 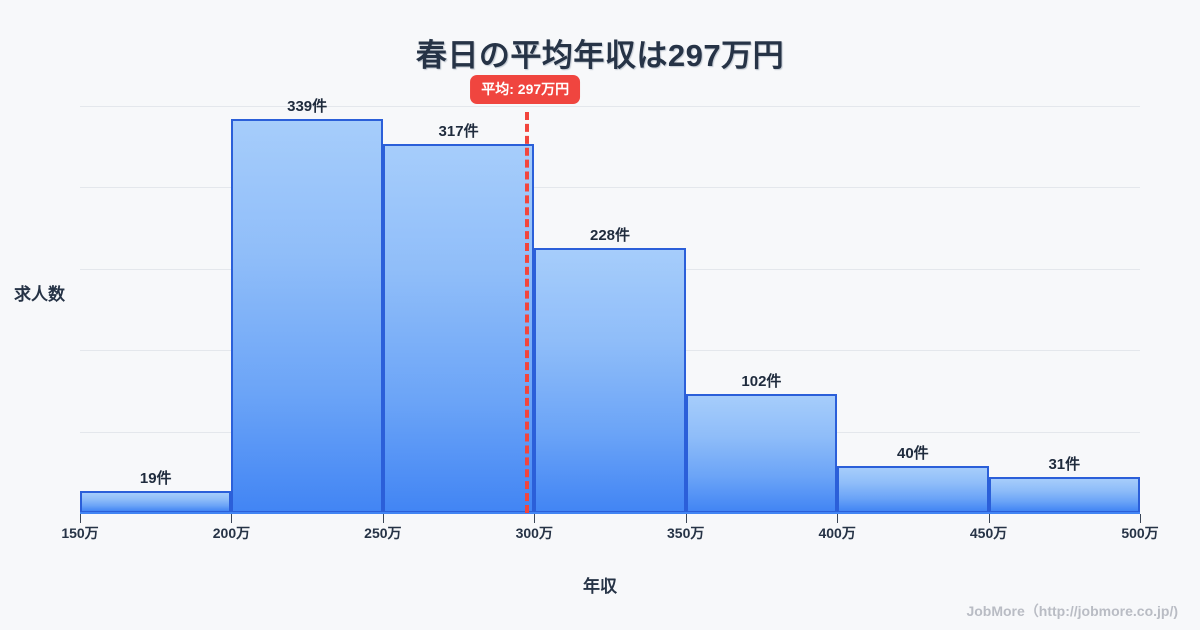 What do you see at coordinates (761, 382) in the screenshot?
I see `bar-value-label: 102件` at bounding box center [761, 382].